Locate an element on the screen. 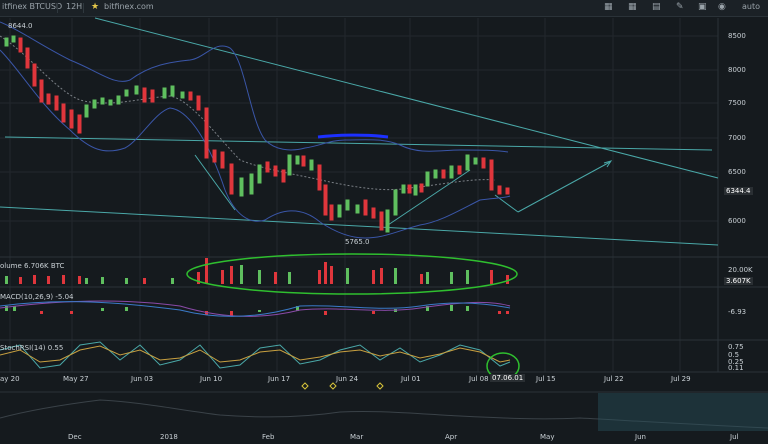  price-tick: 7000 is located at coordinates (737, 138).